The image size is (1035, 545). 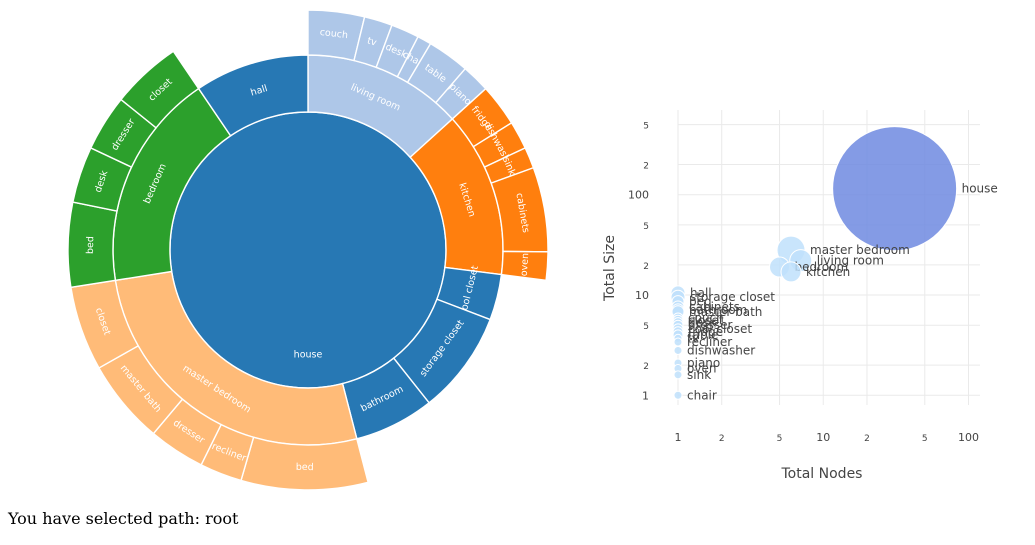 I want to click on y-tick-label: 100, so click(x=638, y=195).